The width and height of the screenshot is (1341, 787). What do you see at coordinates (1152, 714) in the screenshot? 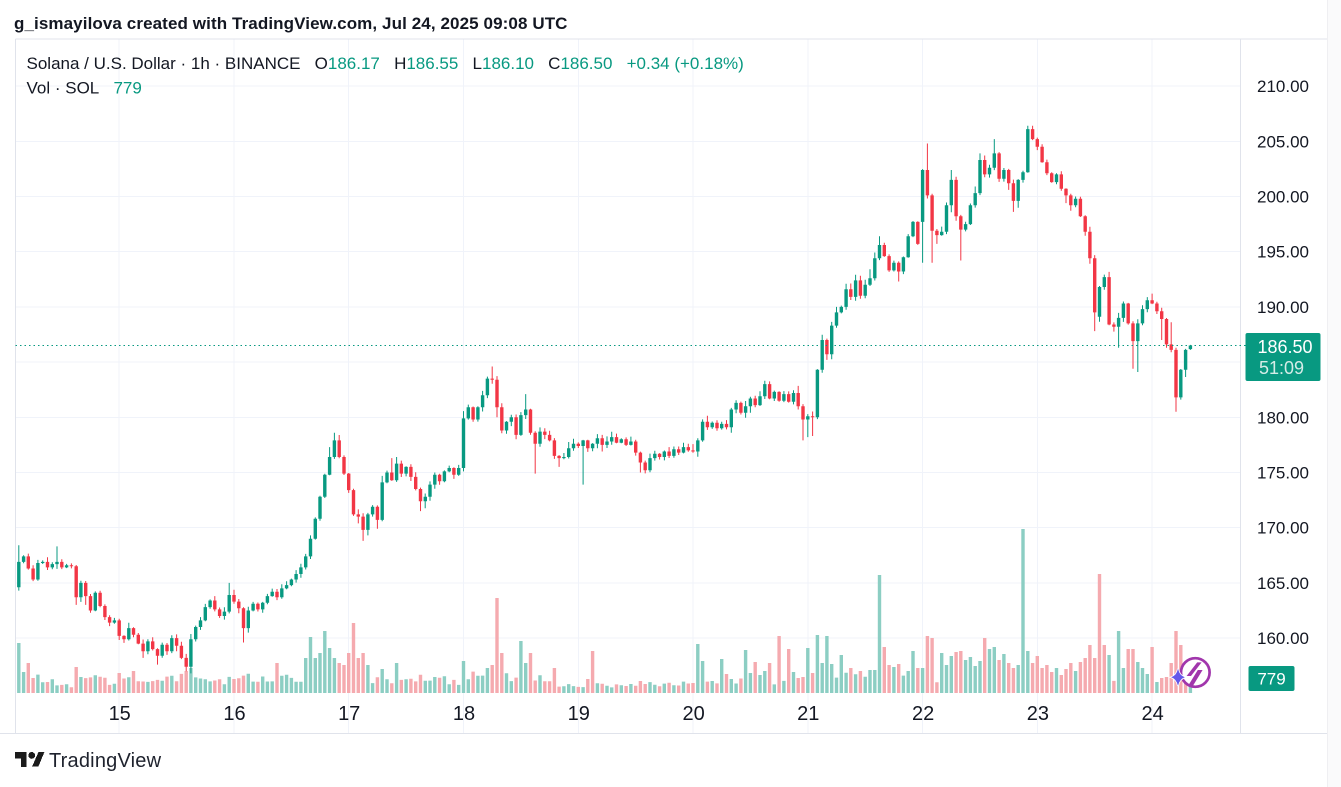
I see `svg-text: 24` at bounding box center [1152, 714].